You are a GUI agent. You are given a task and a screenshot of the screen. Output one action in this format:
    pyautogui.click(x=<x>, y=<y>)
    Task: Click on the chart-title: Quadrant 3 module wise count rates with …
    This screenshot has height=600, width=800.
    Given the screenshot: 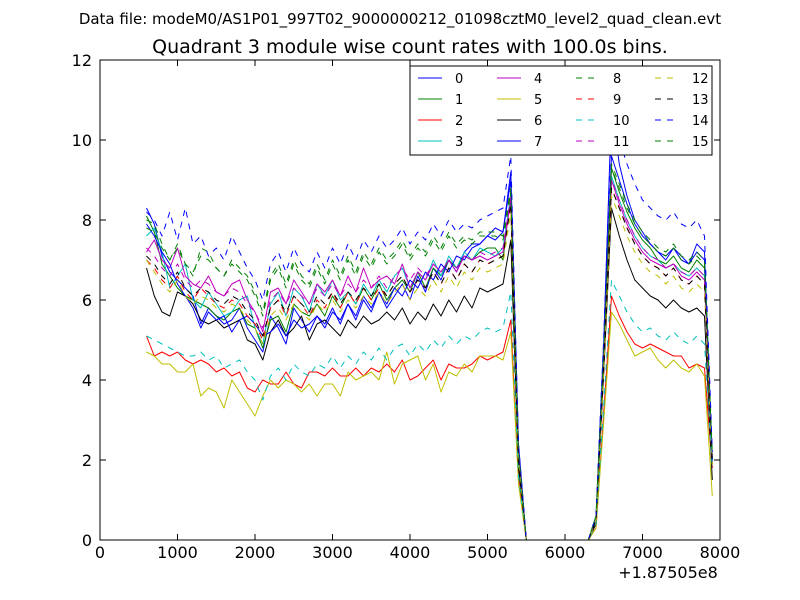 What is the action you would take?
    pyautogui.click(x=410, y=47)
    